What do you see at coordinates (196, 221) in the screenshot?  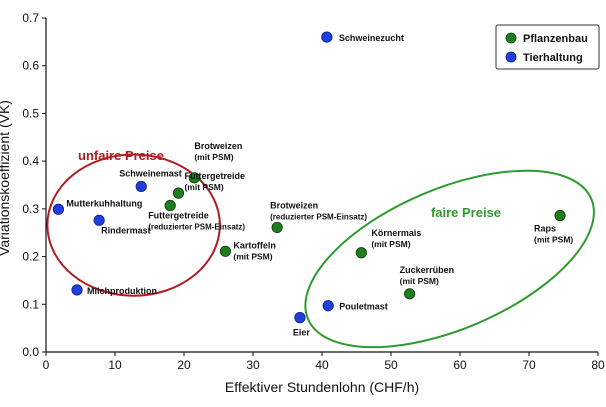 I see `point-label: Futtergetreide (reduzierter PSM-Einsatz)` at bounding box center [196, 221].